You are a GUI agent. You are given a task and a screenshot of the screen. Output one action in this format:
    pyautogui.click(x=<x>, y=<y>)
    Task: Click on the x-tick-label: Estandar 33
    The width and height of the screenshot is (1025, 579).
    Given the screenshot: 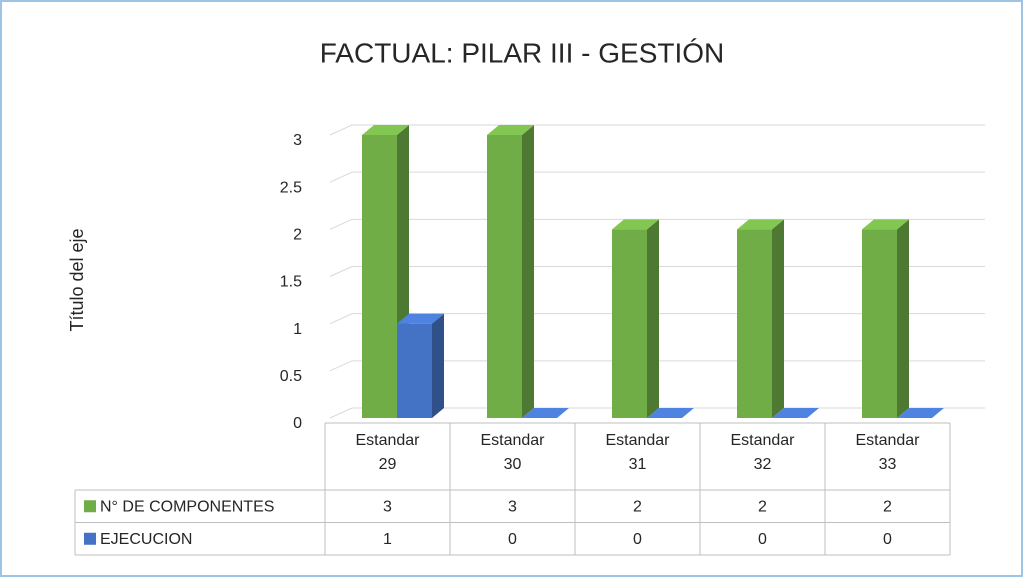 What is the action you would take?
    pyautogui.click(x=887, y=452)
    